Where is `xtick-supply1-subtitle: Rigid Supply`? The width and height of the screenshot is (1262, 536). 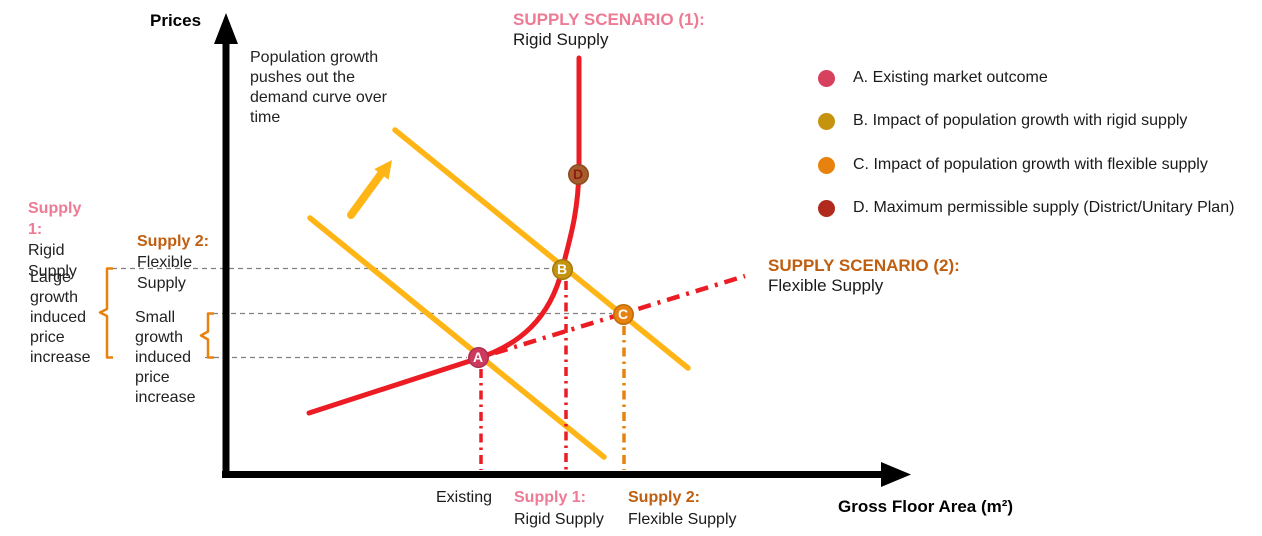
xtick-supply1-subtitle: Rigid Supply is located at coordinates (559, 519).